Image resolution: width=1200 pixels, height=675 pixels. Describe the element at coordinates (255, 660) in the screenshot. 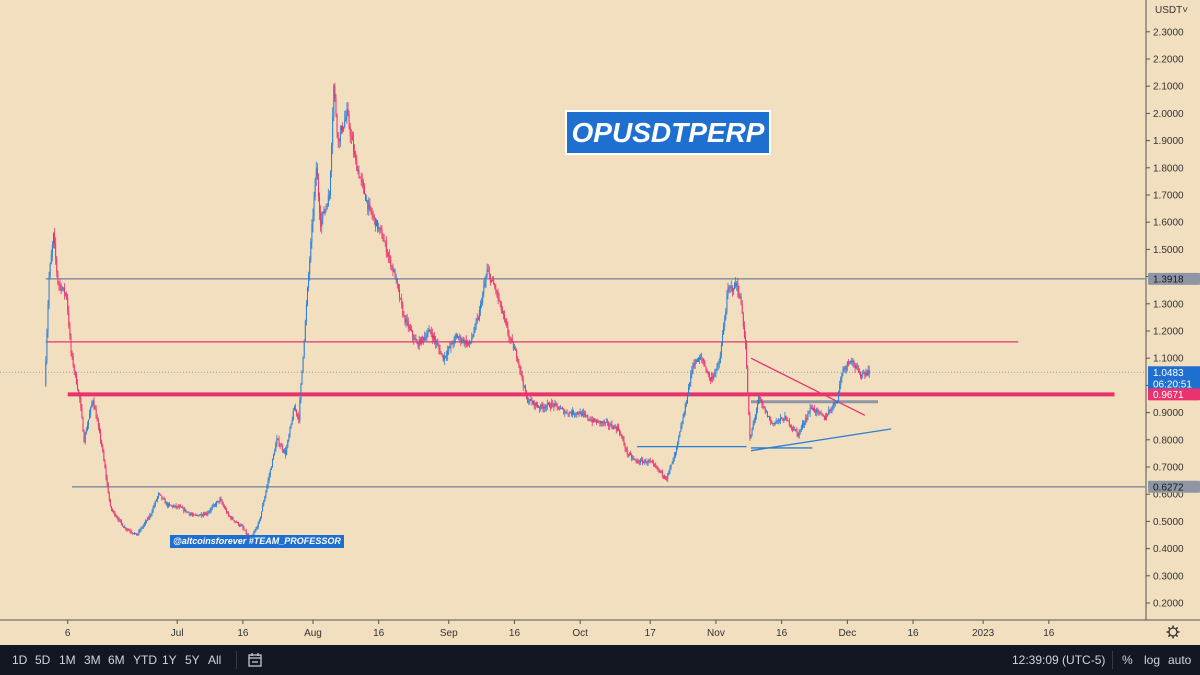

I see `calendar-range-icon` at that location.